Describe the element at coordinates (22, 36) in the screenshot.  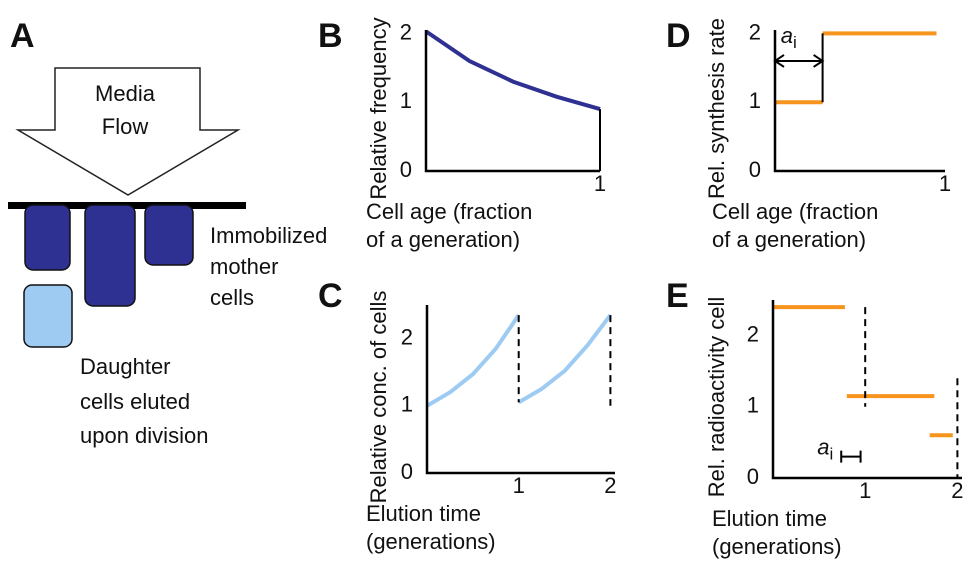
I see `panel-label: A` at that location.